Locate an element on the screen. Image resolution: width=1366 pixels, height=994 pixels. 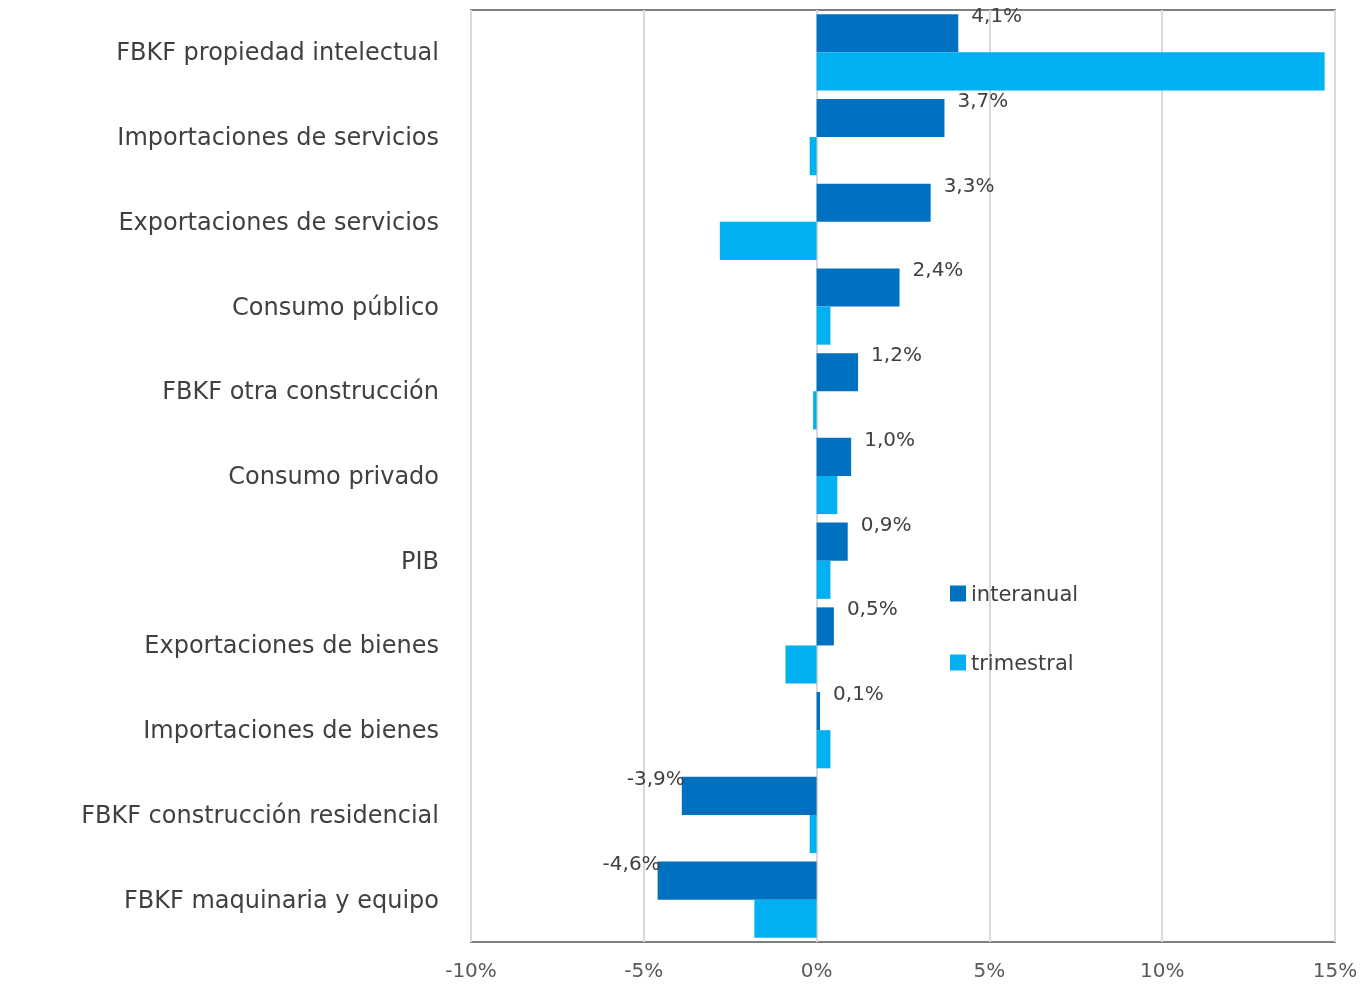
y-tick-label: PIB is located at coordinates (419, 560).